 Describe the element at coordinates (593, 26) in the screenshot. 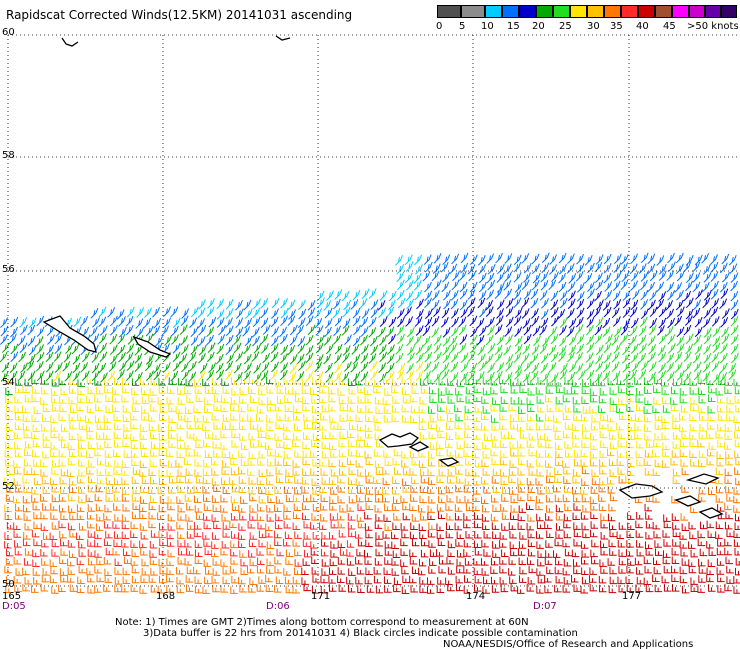

I see `legend-label: 30` at that location.